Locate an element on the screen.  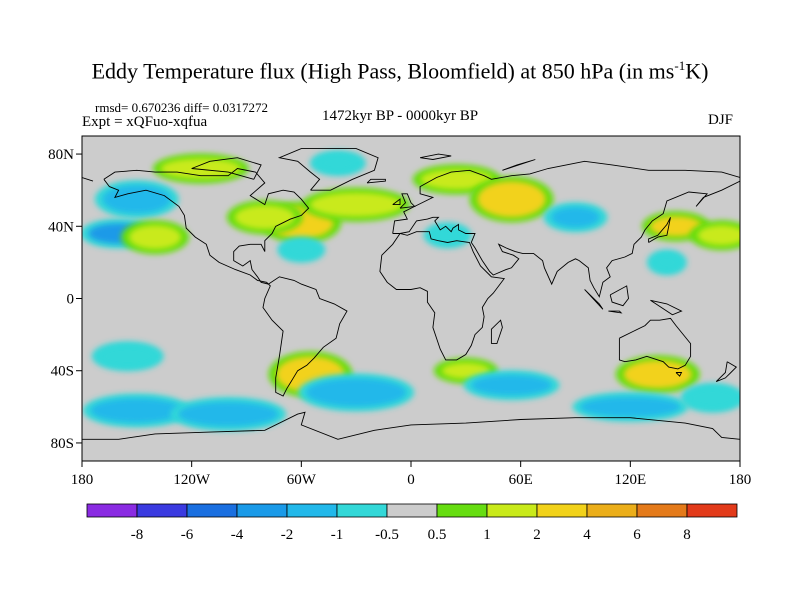
lon-tick-label: 60E is located at coordinates (521, 480).